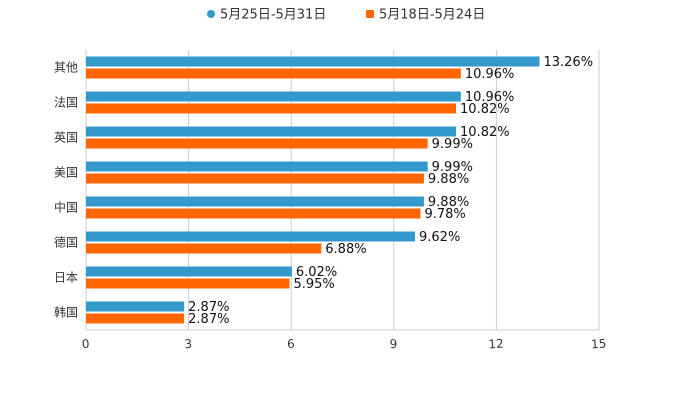  I want to click on category-label: 韩国, so click(66, 312).